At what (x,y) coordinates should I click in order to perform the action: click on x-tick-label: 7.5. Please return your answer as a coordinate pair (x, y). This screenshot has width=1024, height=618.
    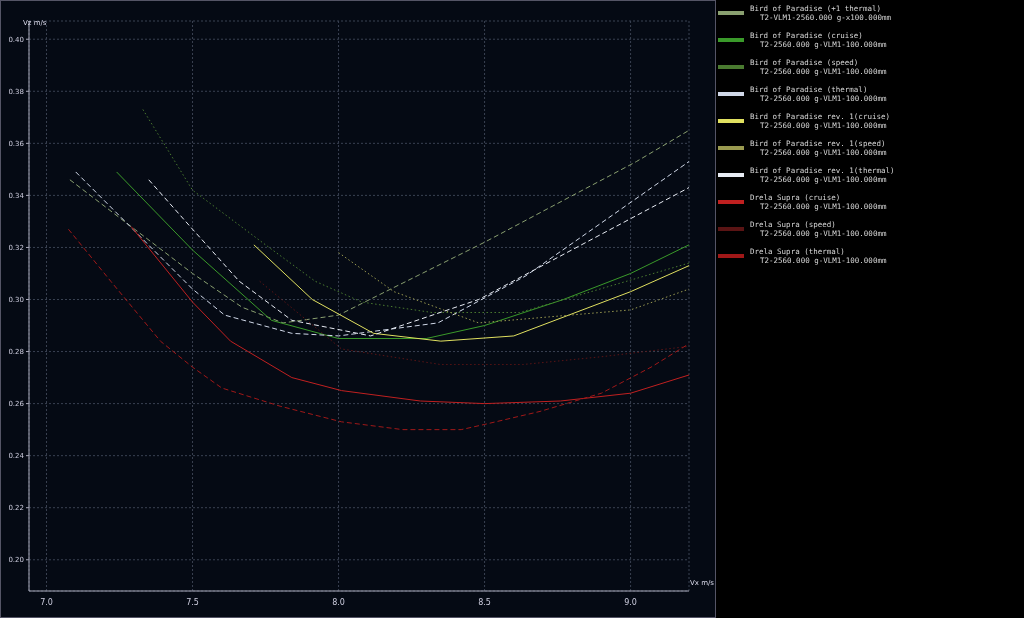
    Looking at the image, I should click on (192, 602).